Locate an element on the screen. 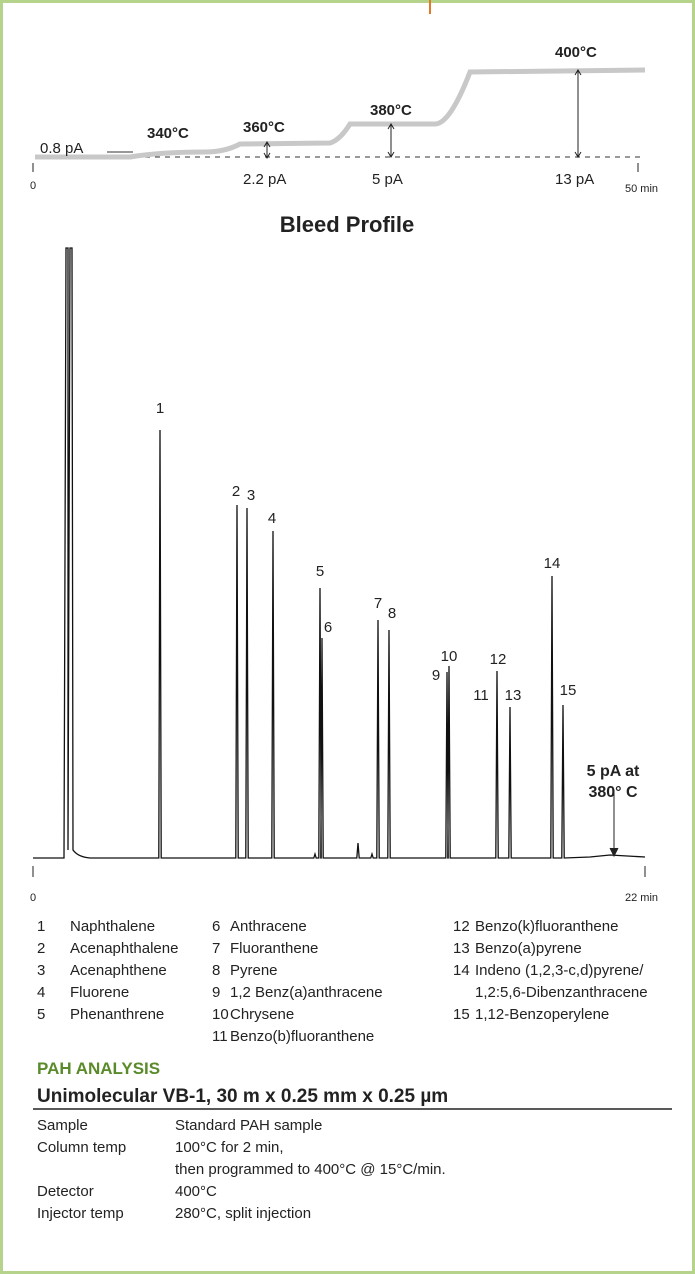  section-title: PAH ANALYSIS is located at coordinates (98, 1068).